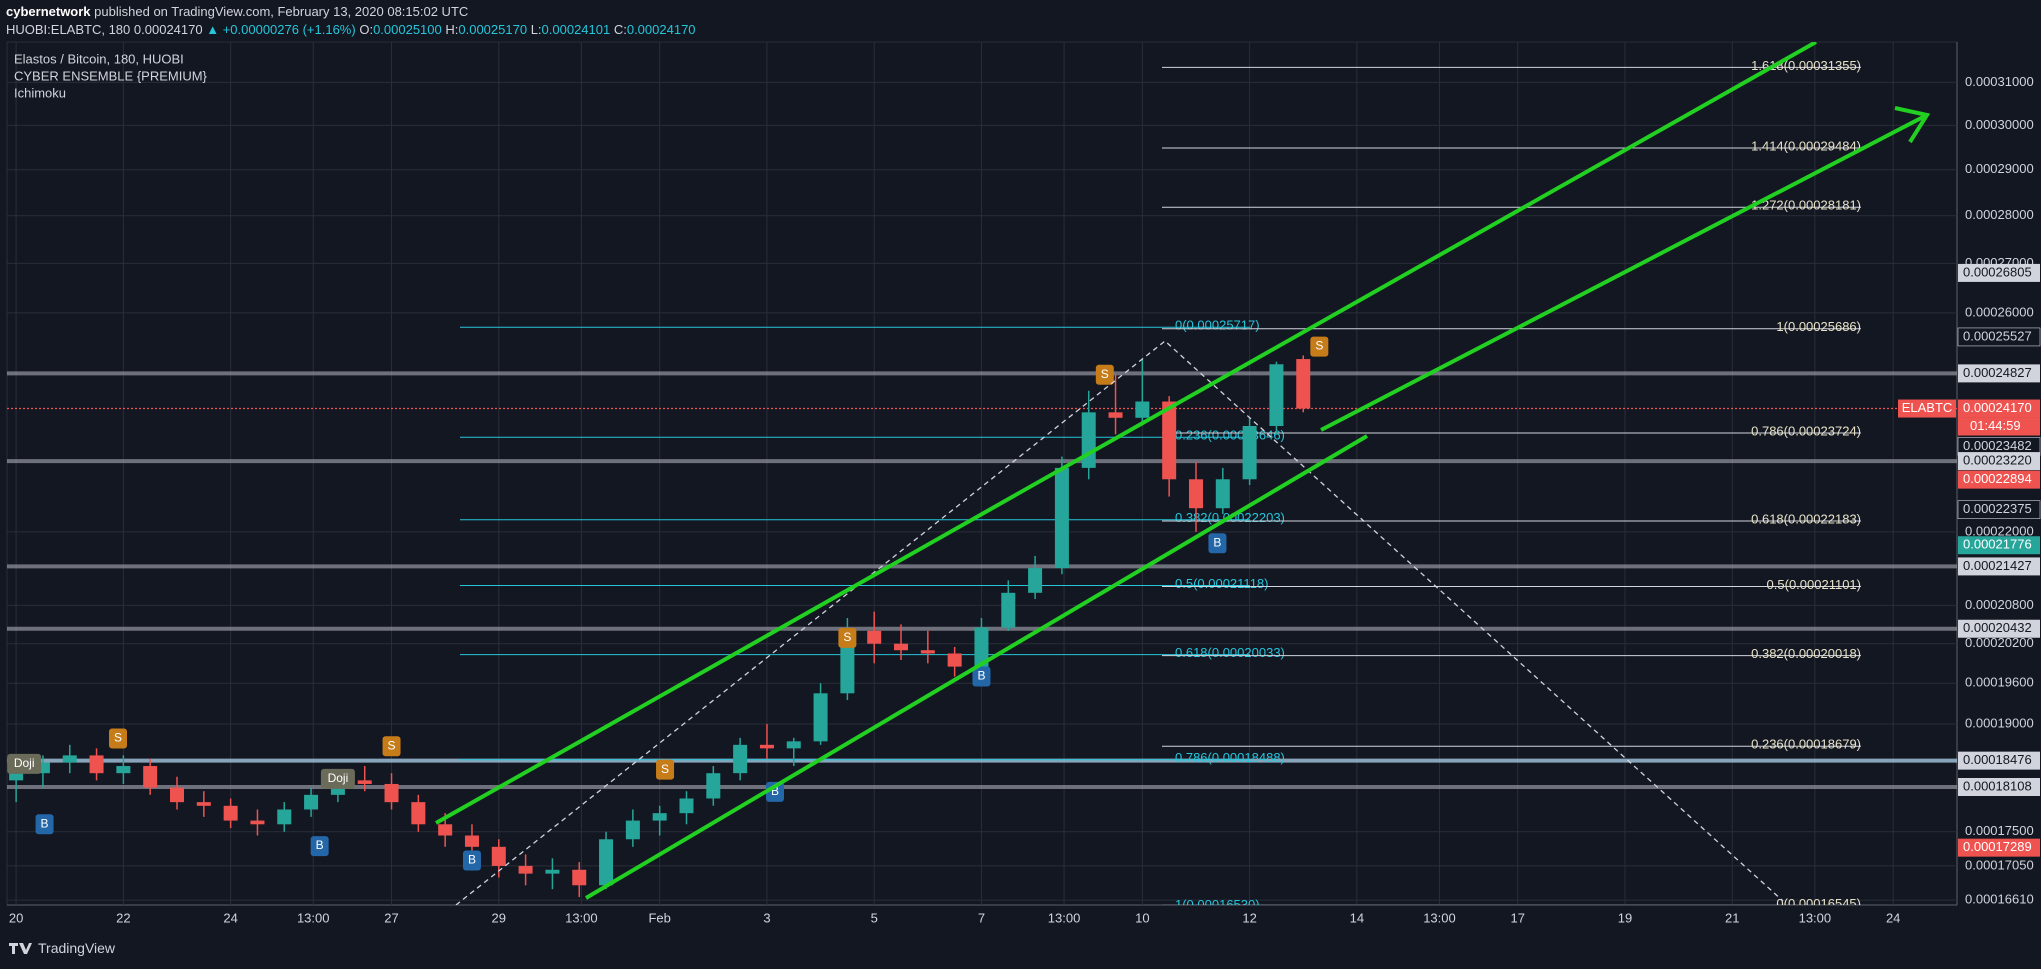  I want to click on ohlc-key: L:, so click(536, 29).